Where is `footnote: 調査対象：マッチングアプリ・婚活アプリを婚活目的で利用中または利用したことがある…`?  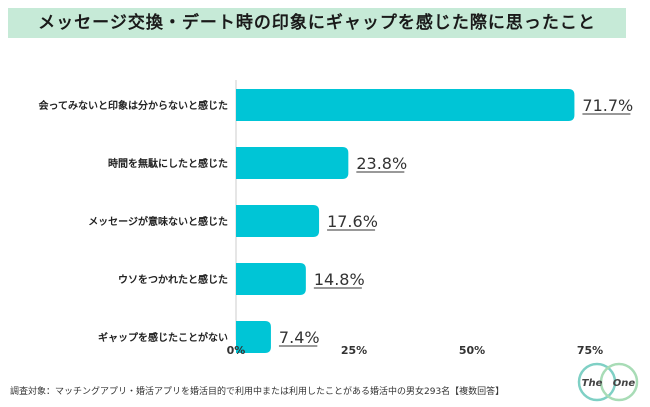
footnote: 調査対象：マッチングアプリ・婚活アプリを婚活目的で利用中または利用したことがある… is located at coordinates (257, 392).